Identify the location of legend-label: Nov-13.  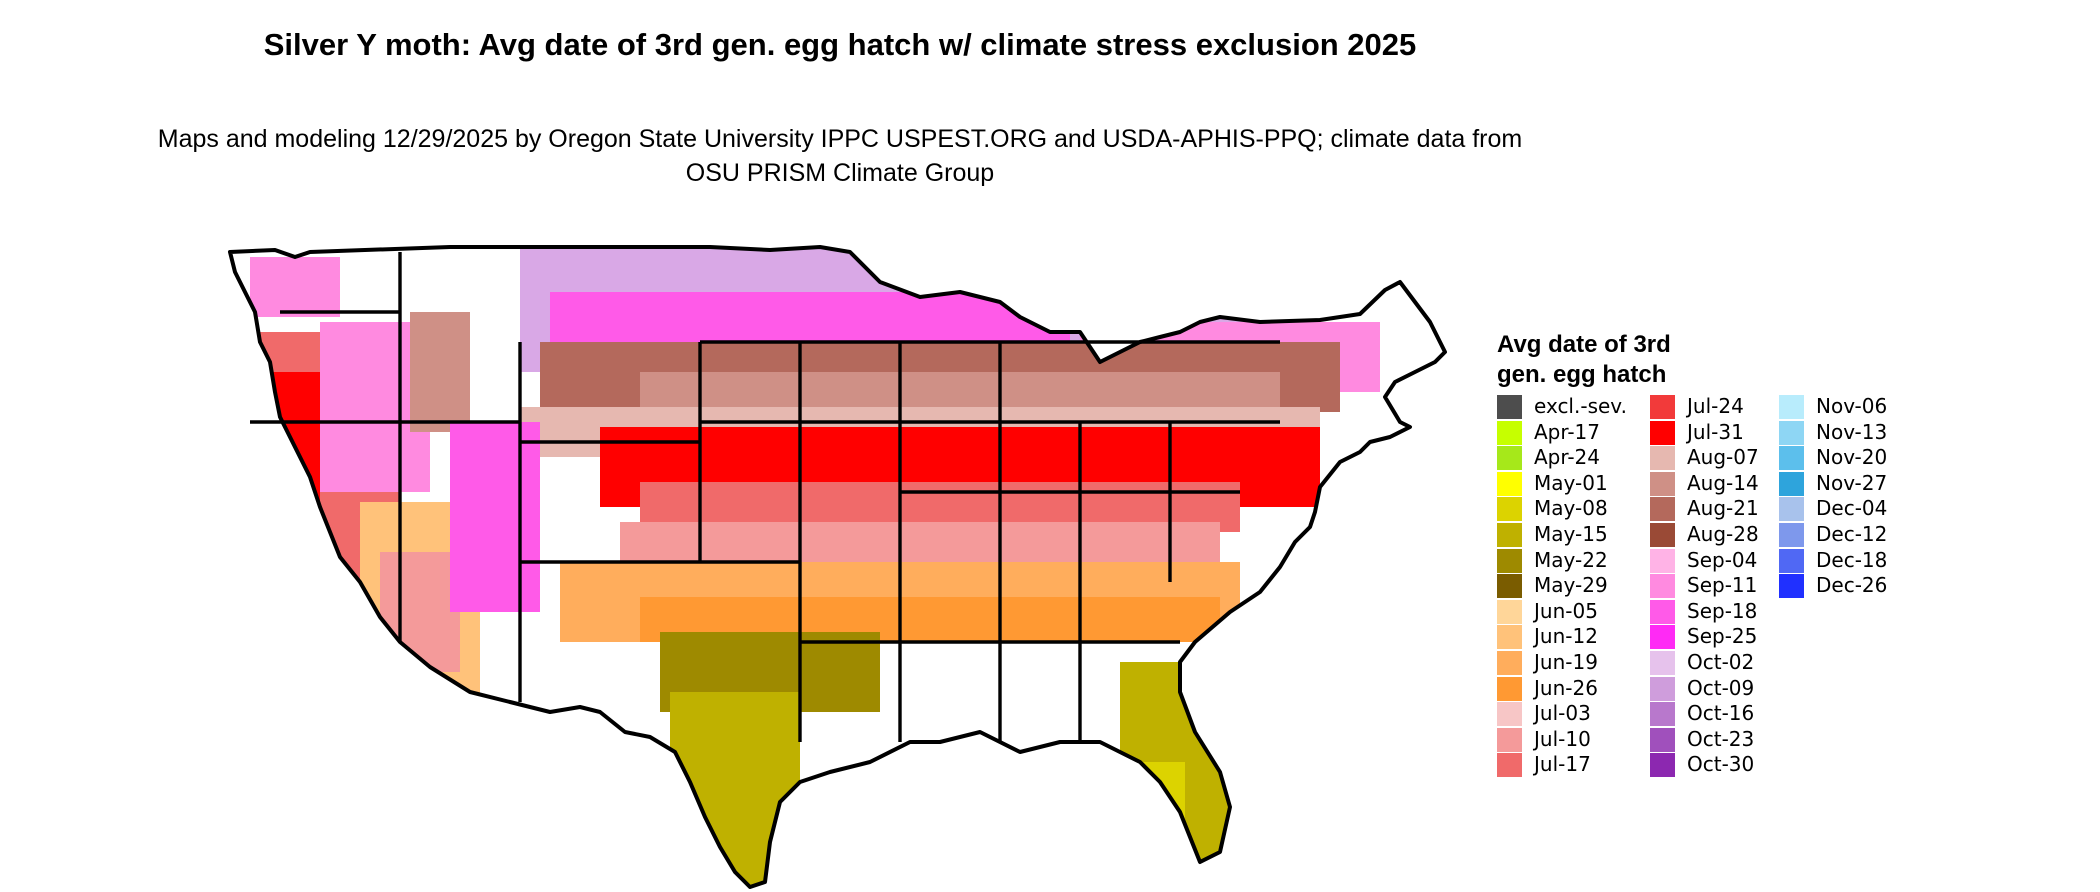
(1852, 431).